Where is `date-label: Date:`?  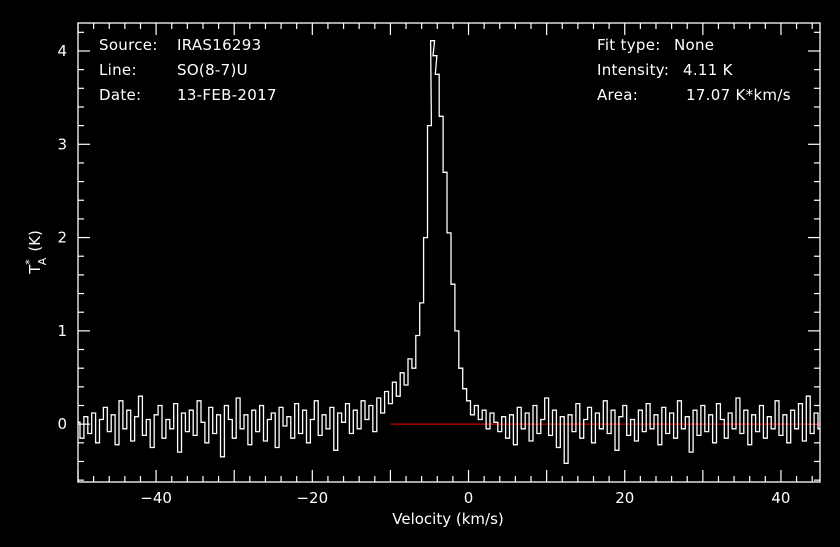 date-label: Date: is located at coordinates (120, 95).